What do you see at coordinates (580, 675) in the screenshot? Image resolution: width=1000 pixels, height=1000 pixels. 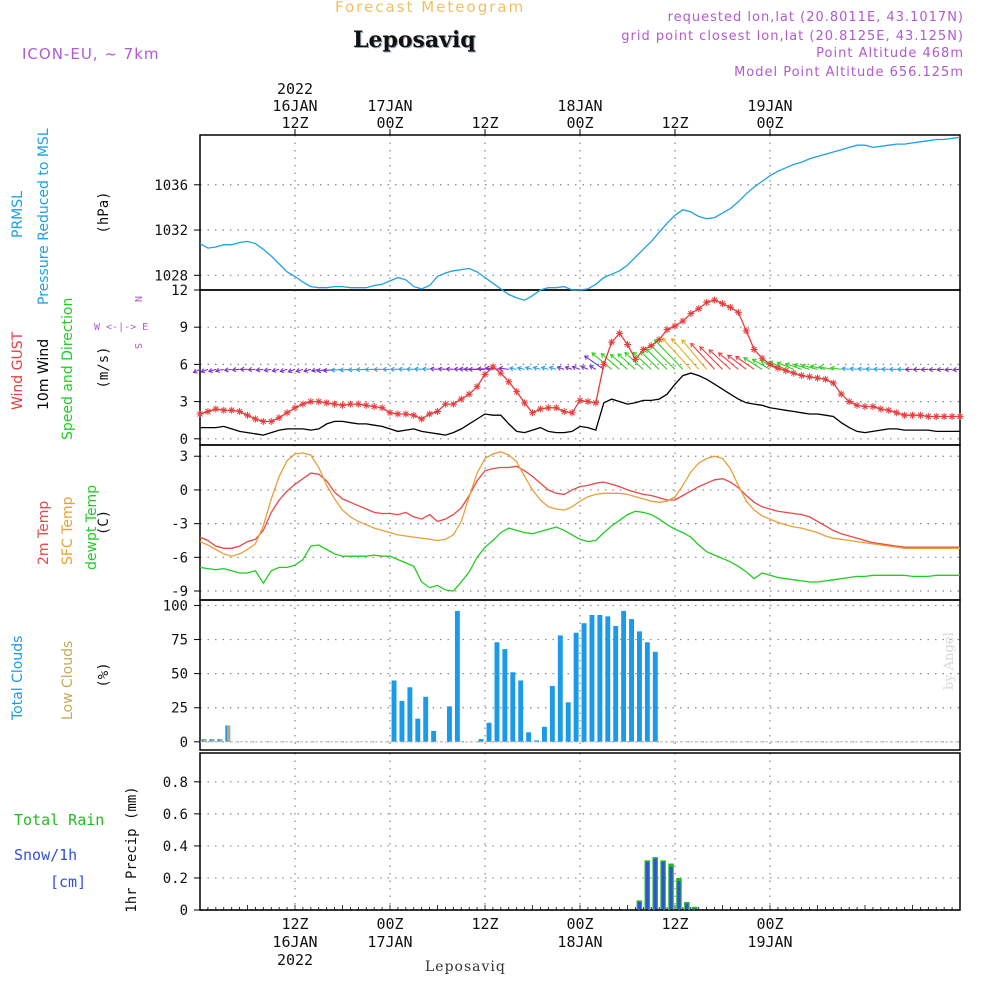 I see `clouds-frame` at bounding box center [580, 675].